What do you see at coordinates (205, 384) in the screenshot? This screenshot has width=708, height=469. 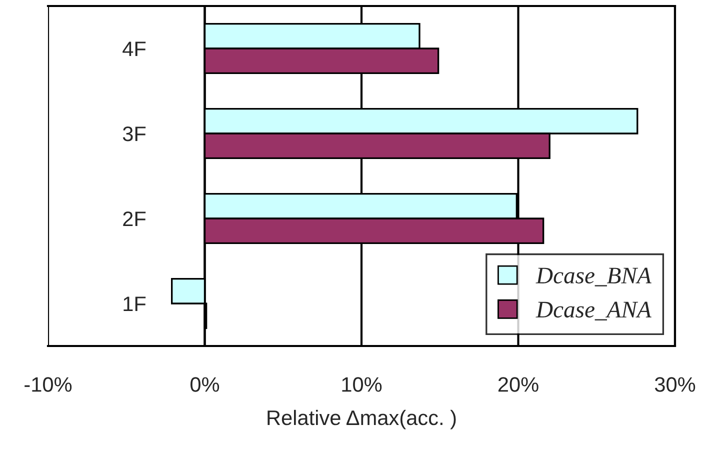 I see `x-tick-label: 0%` at bounding box center [205, 384].